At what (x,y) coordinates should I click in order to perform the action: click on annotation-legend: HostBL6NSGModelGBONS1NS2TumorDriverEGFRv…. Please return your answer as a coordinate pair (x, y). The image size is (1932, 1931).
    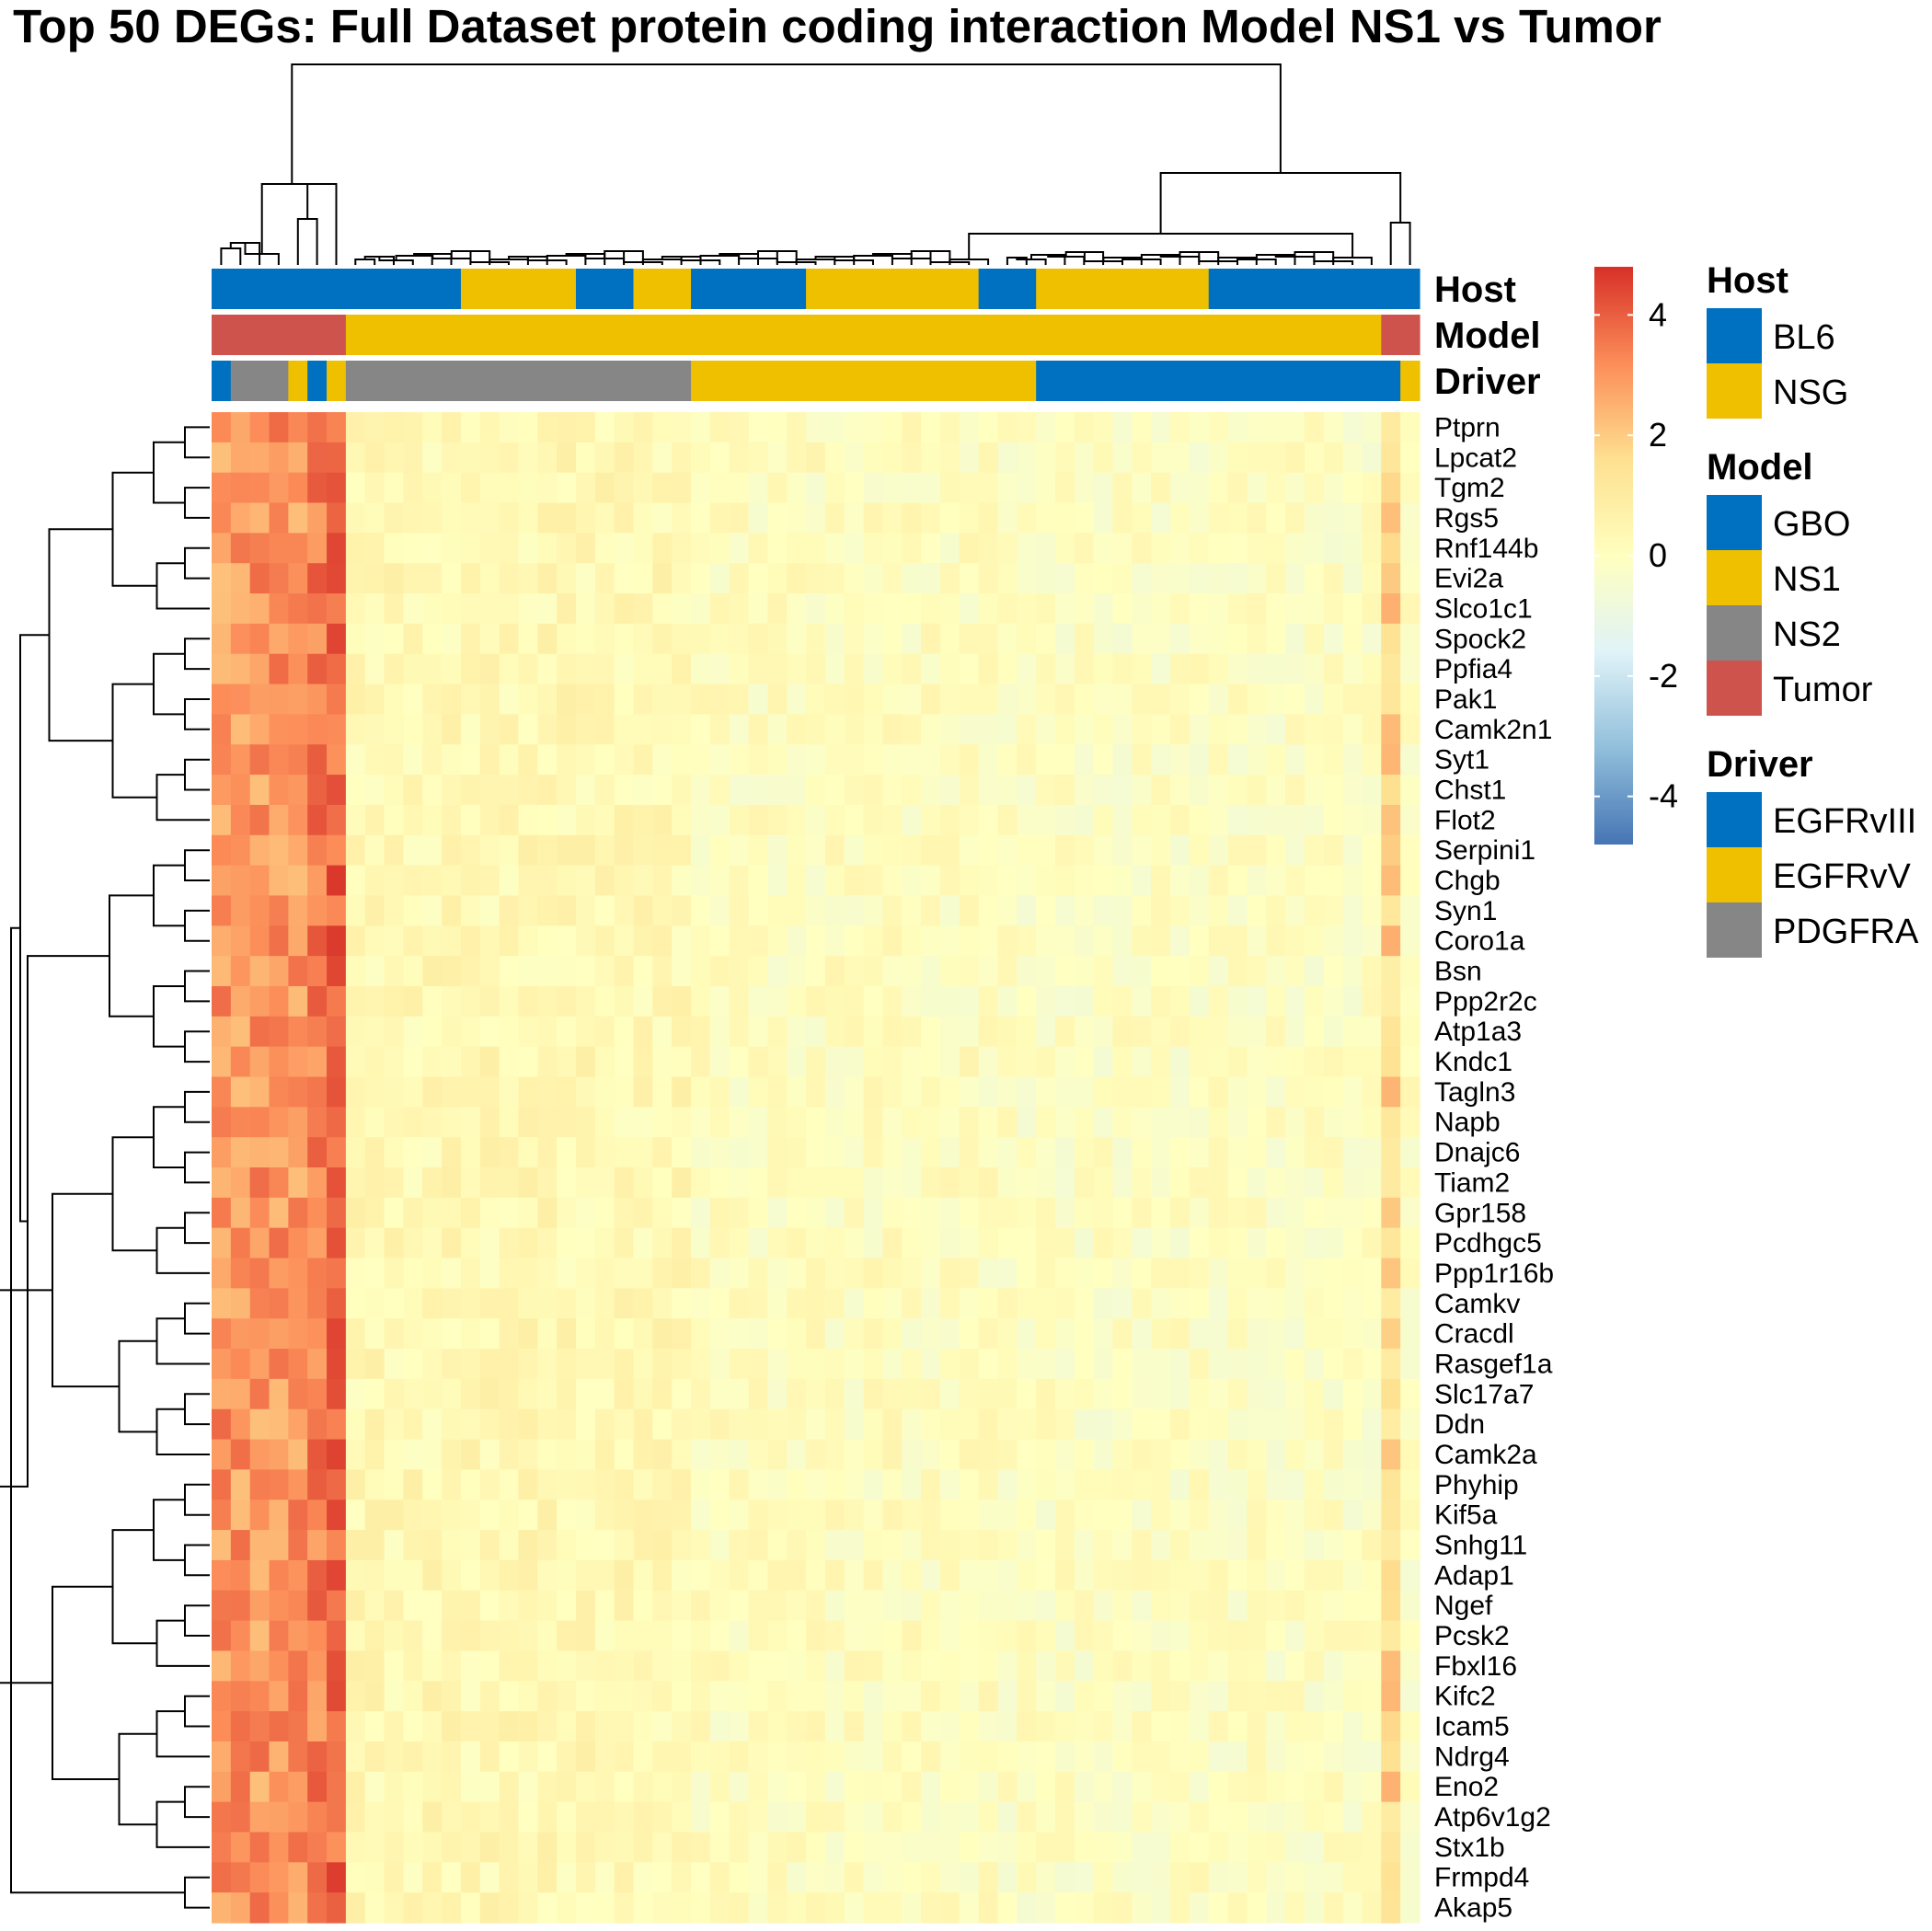
    Looking at the image, I should click on (1813, 609).